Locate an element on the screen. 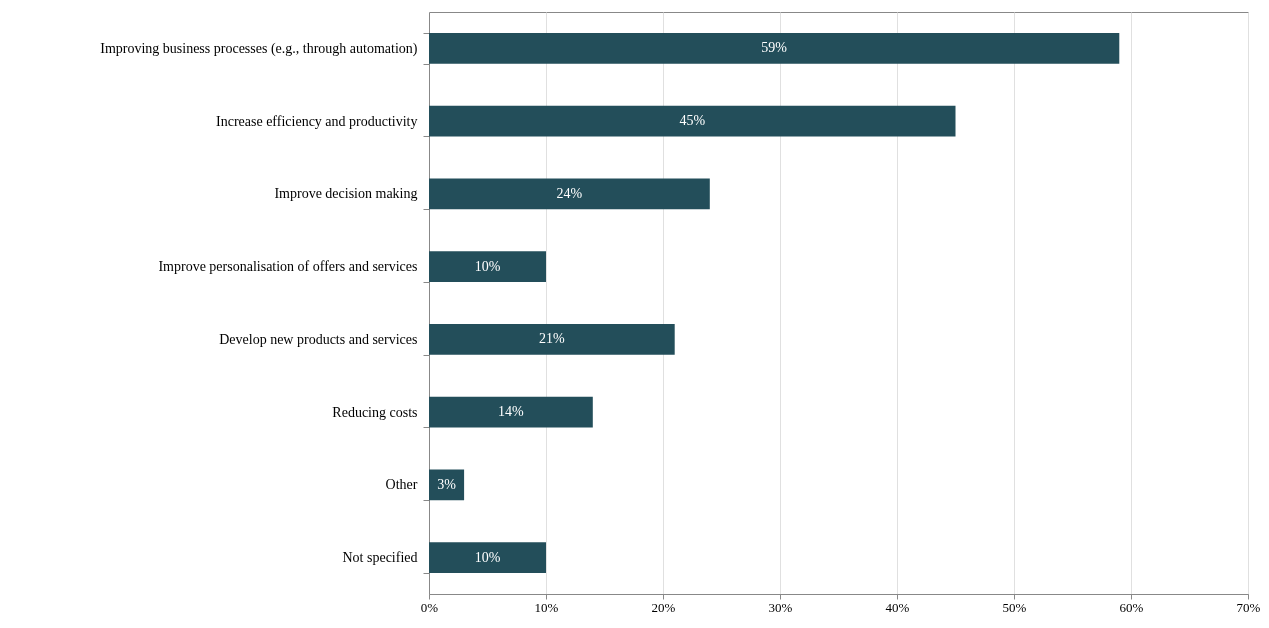 The image size is (1269, 628). y-tick-label: Improving business processes (e.g., through automation) is located at coordinates (259, 48).